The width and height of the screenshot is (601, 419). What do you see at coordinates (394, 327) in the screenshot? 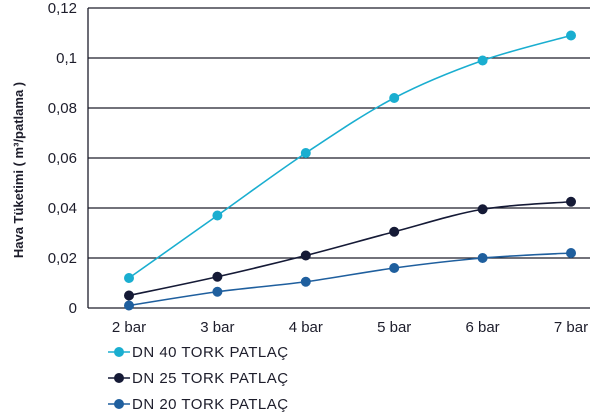
I see `x-tick-label: 5 bar` at bounding box center [394, 327].